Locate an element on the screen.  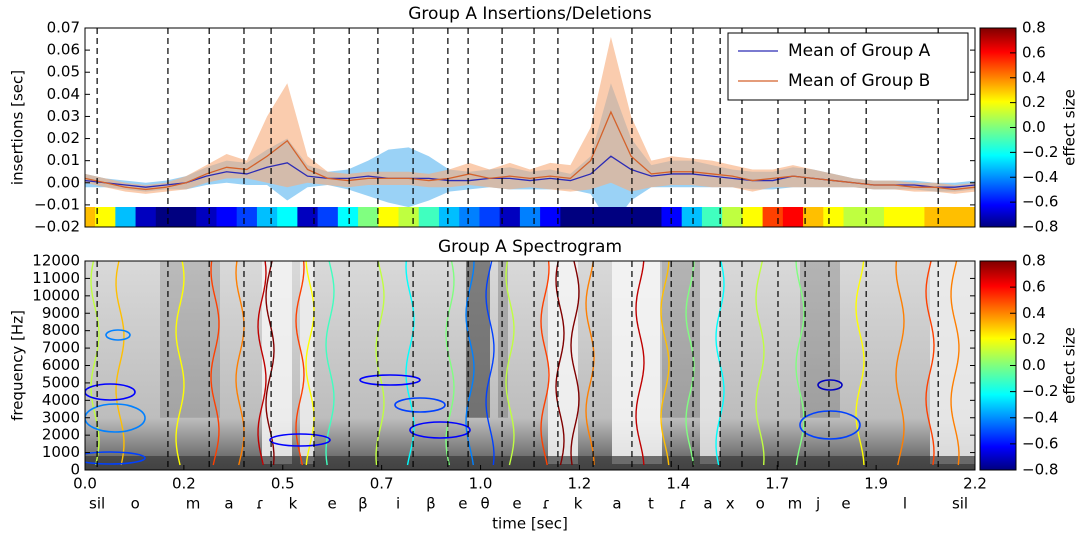
legend-box is located at coordinates (848, 66).